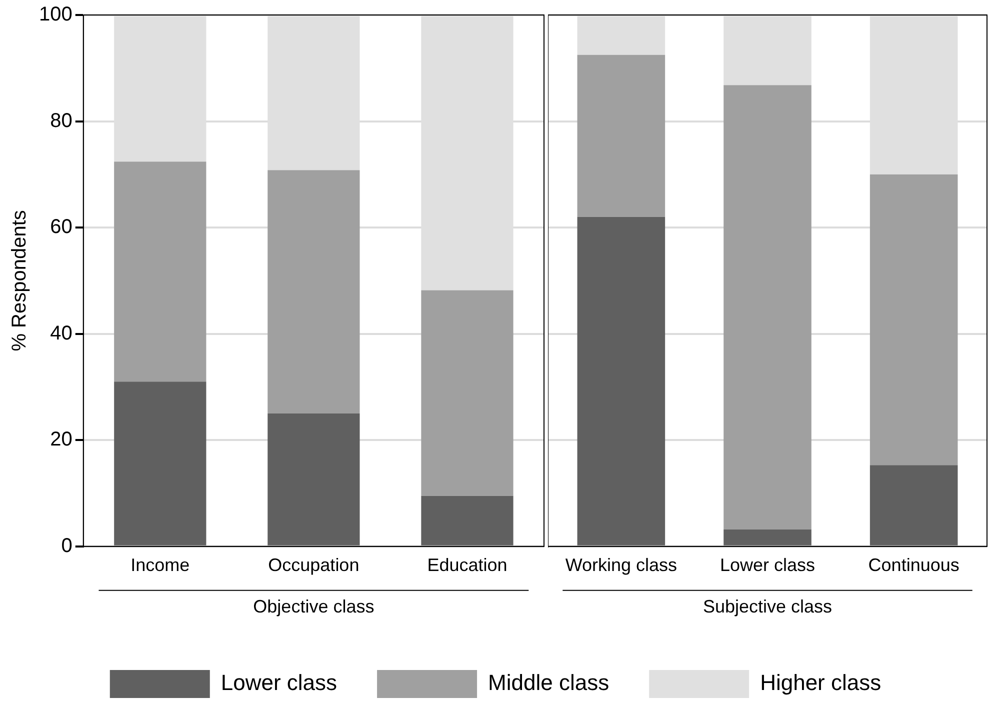 Image resolution: width=991 pixels, height=708 pixels. What do you see at coordinates (767, 606) in the screenshot?
I see `x-axis-title: Subjective class` at bounding box center [767, 606].